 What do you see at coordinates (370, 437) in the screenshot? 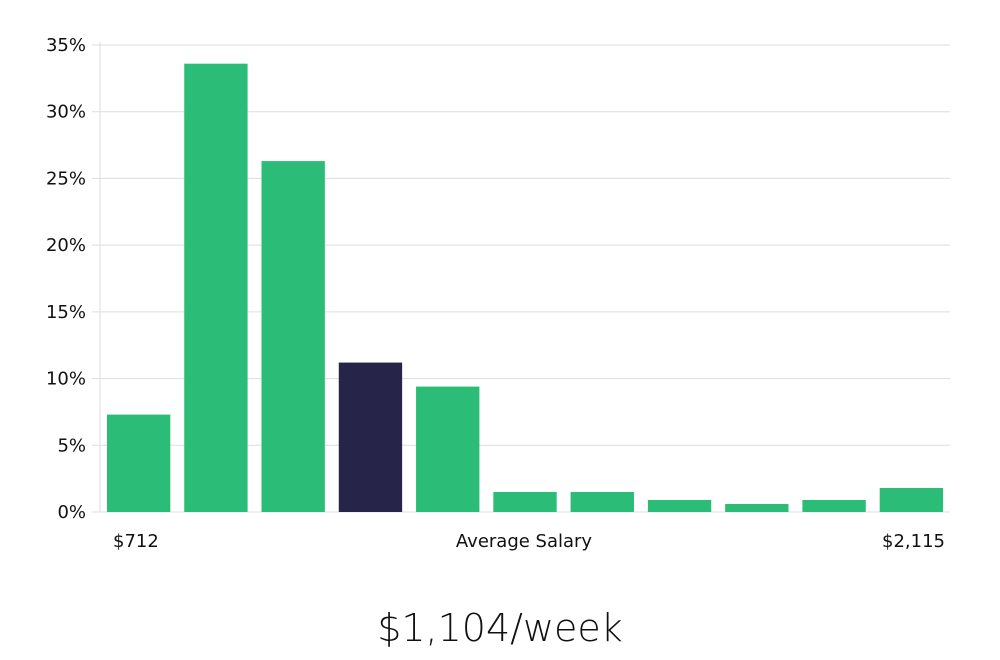
I see `bar-highlighted` at bounding box center [370, 437].